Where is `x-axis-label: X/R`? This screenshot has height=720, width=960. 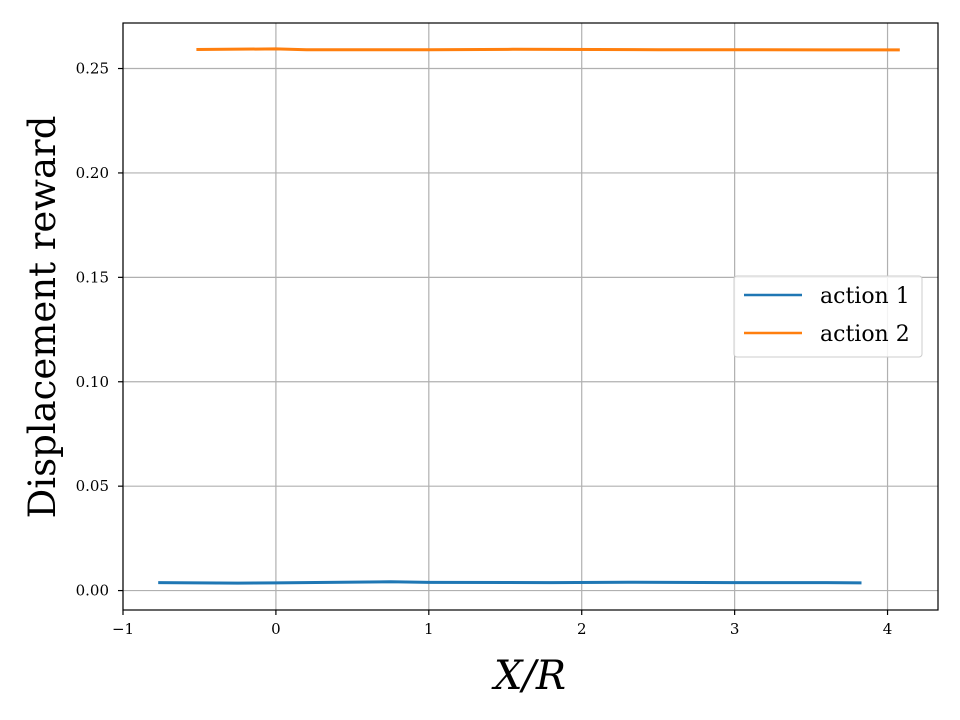 x-axis-label: X/R is located at coordinates (528, 676).